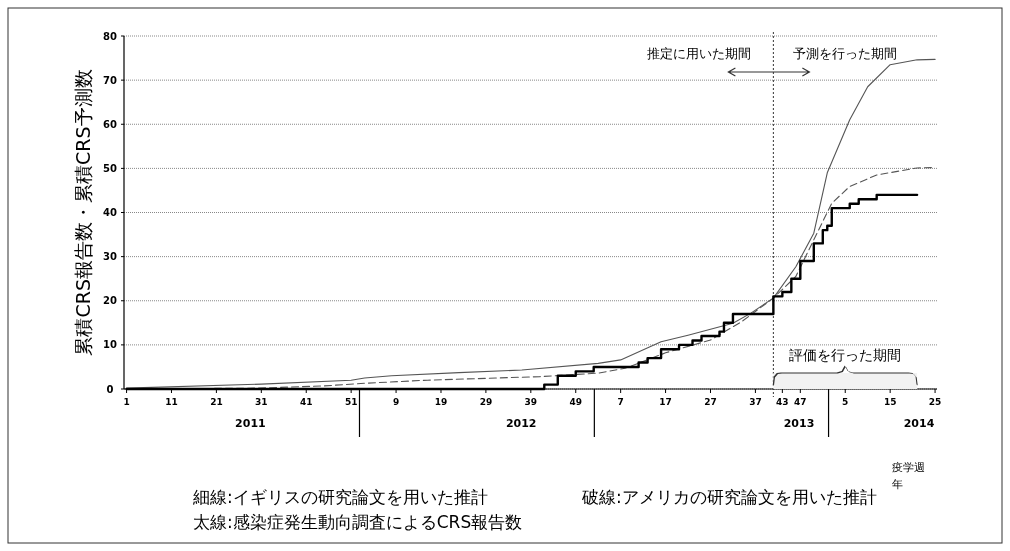  I want to click on x-tick-label: 17, so click(665, 402).